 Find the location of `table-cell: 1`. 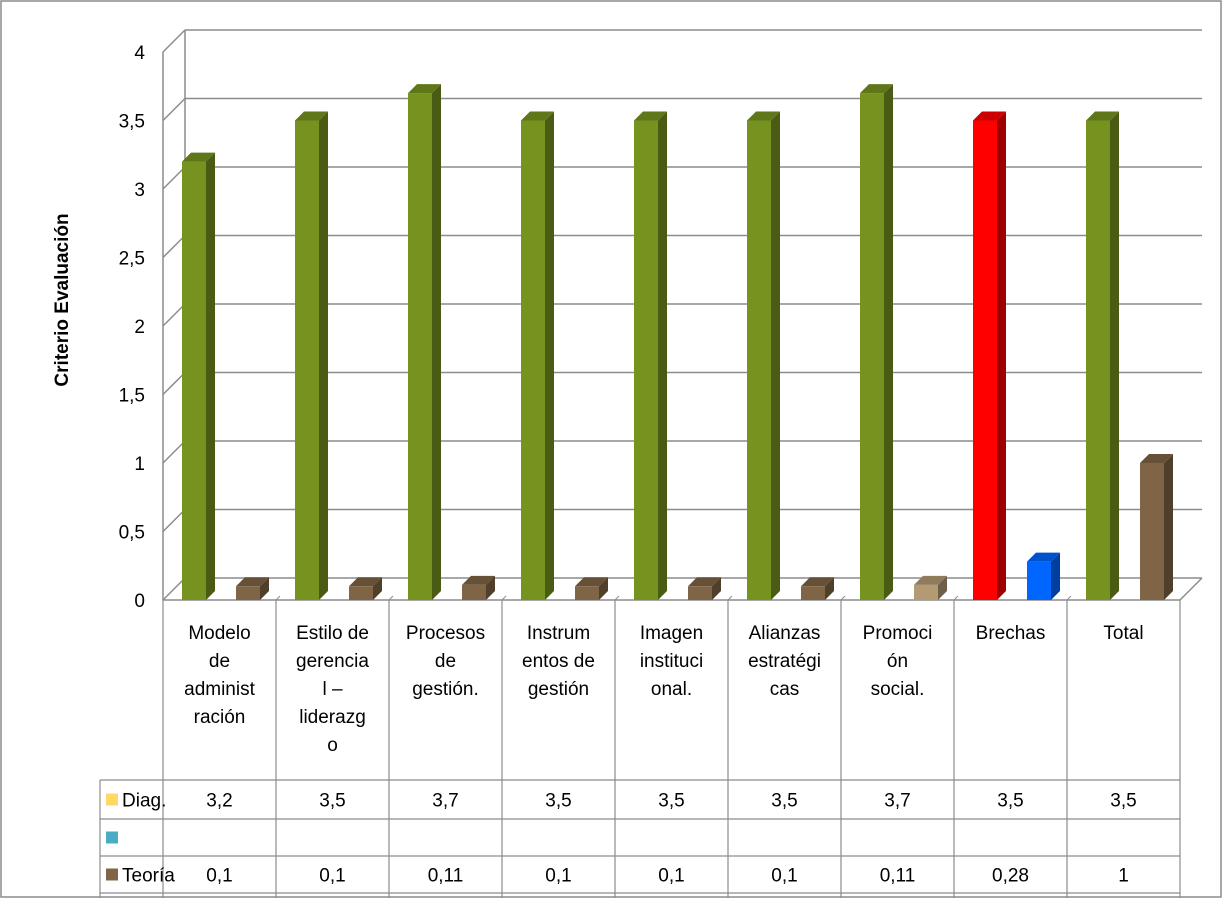

table-cell: 1 is located at coordinates (1123, 876).